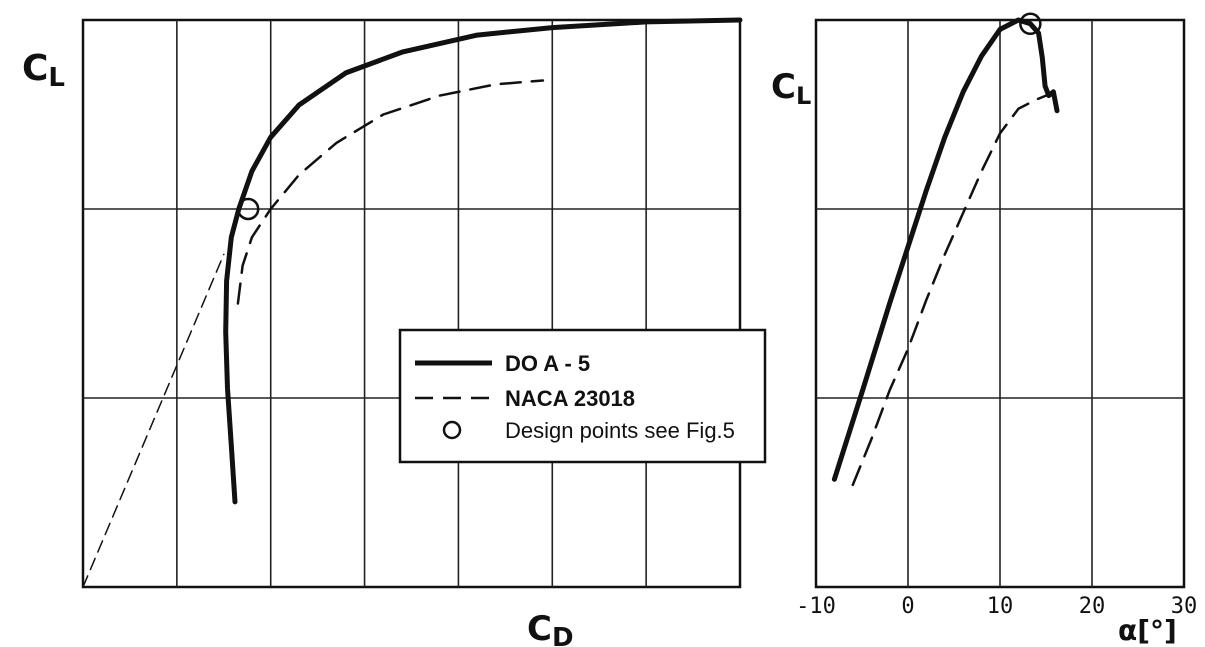 The height and width of the screenshot is (647, 1205). I want to click on left-design-points, so click(248, 209).